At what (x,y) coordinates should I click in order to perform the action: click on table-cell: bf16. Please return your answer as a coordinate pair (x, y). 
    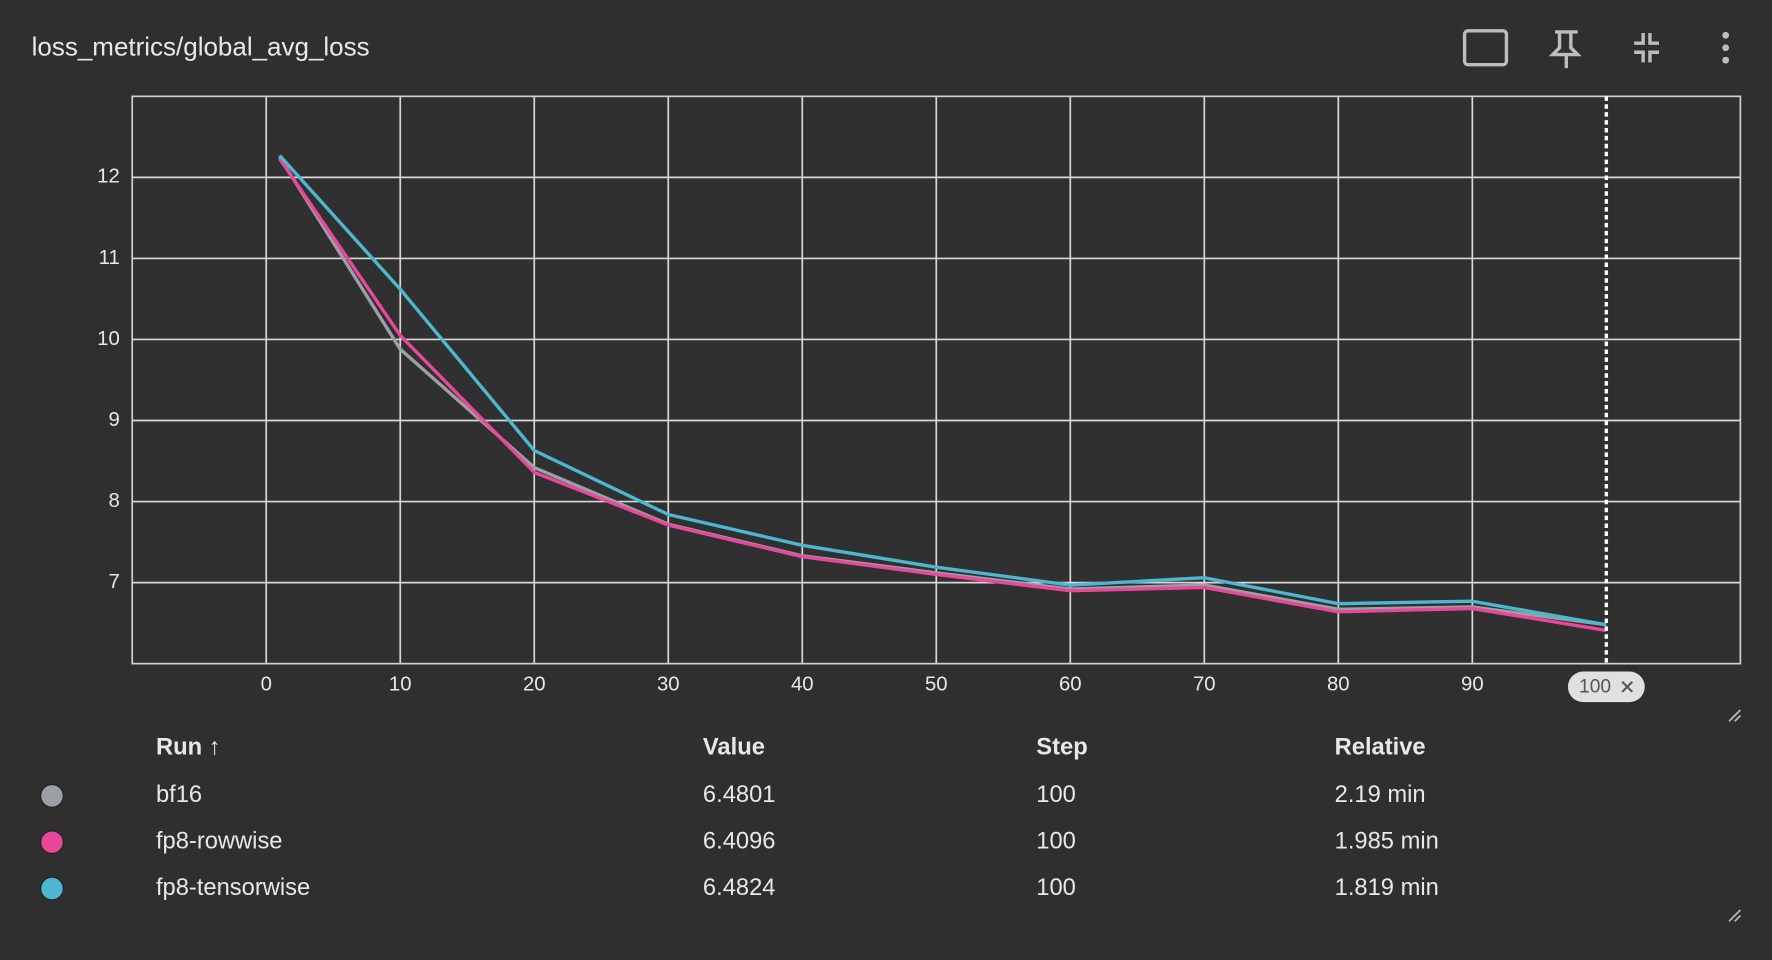
    Looking at the image, I should click on (179, 795).